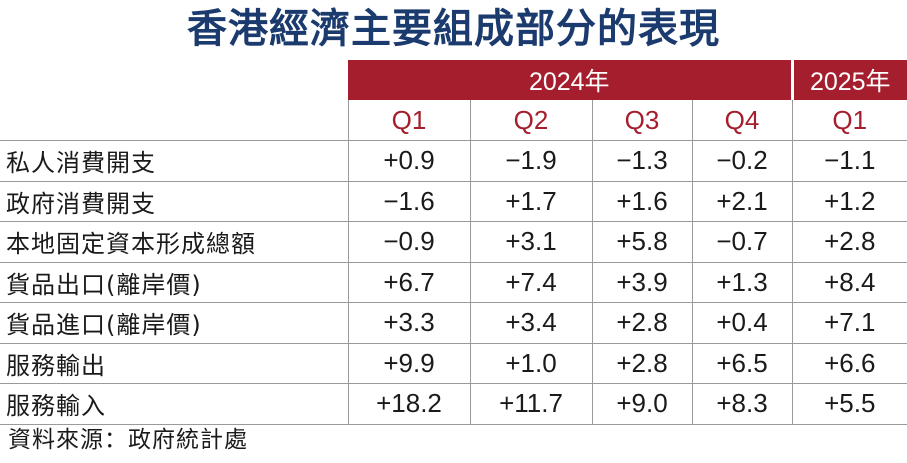 This screenshot has width=907, height=463. What do you see at coordinates (849, 120) in the screenshot?
I see `quarter-header-2025-q1: Q1` at bounding box center [849, 120].